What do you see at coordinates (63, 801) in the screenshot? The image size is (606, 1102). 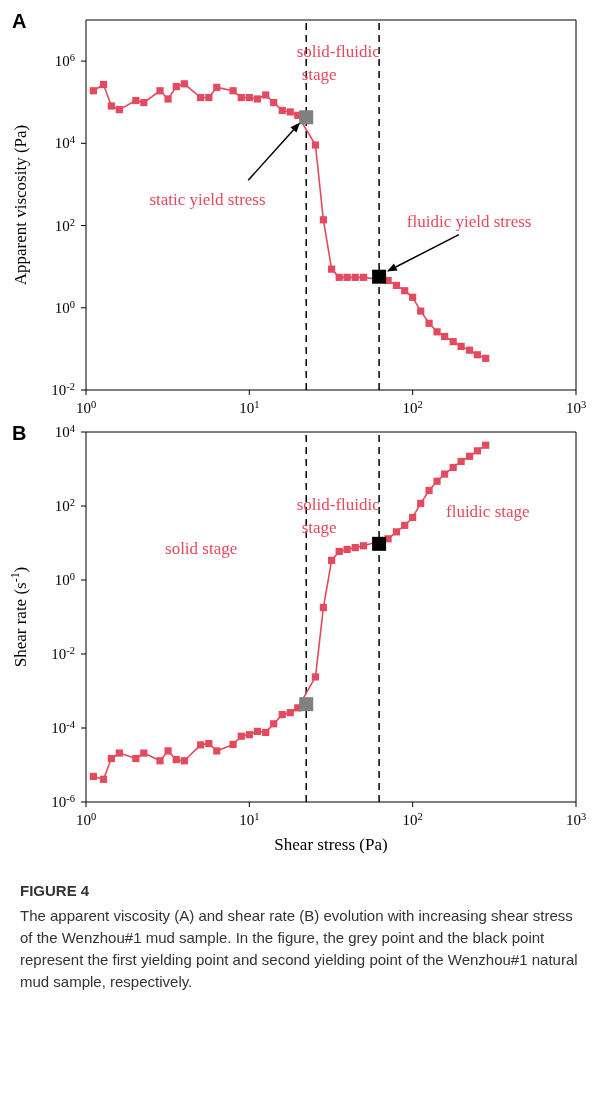 I see `y-tick-label: 10$^{-6}$` at bounding box center [63, 801].